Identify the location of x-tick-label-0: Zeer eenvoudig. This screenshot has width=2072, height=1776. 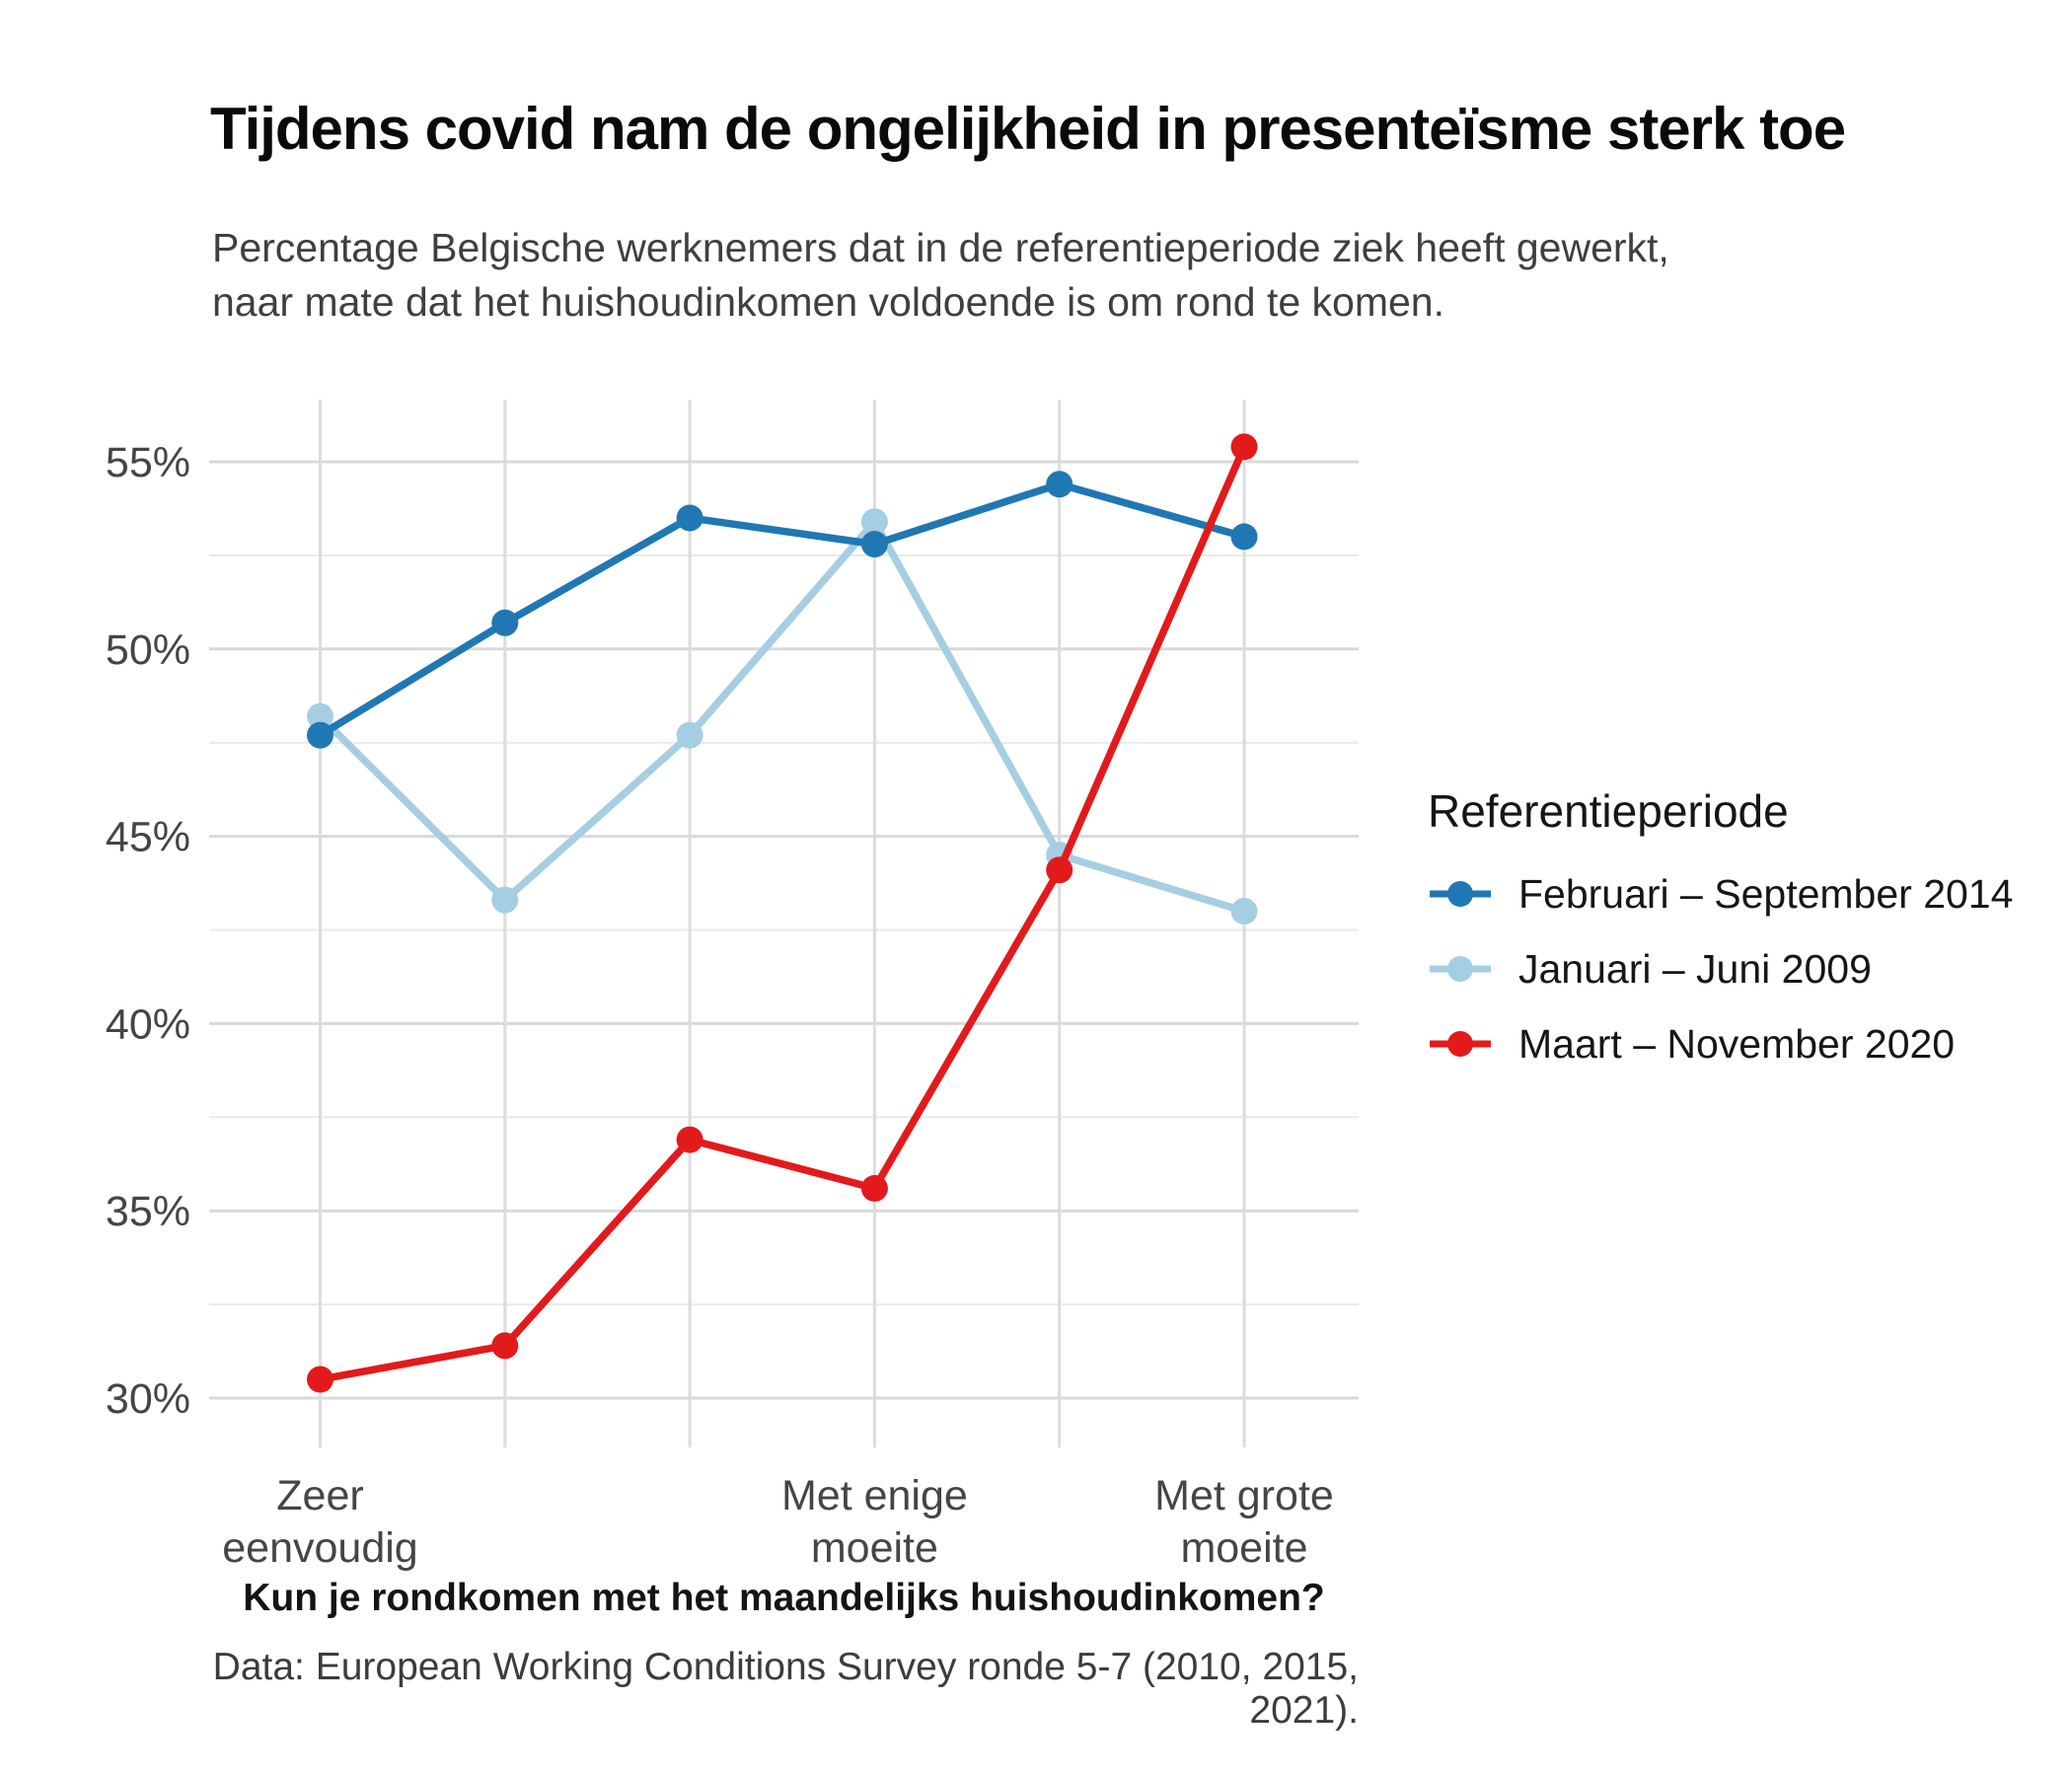
(320, 1522).